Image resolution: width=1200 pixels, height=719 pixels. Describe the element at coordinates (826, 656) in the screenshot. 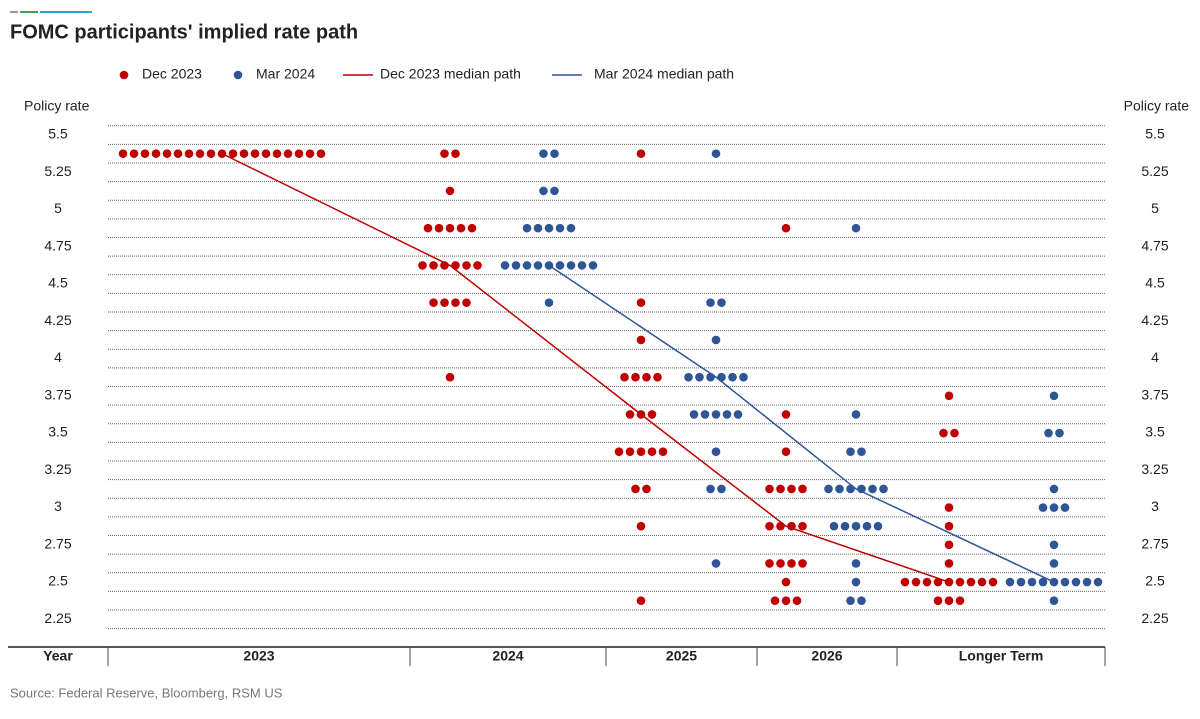

I see `x-tick-label: 2026` at that location.